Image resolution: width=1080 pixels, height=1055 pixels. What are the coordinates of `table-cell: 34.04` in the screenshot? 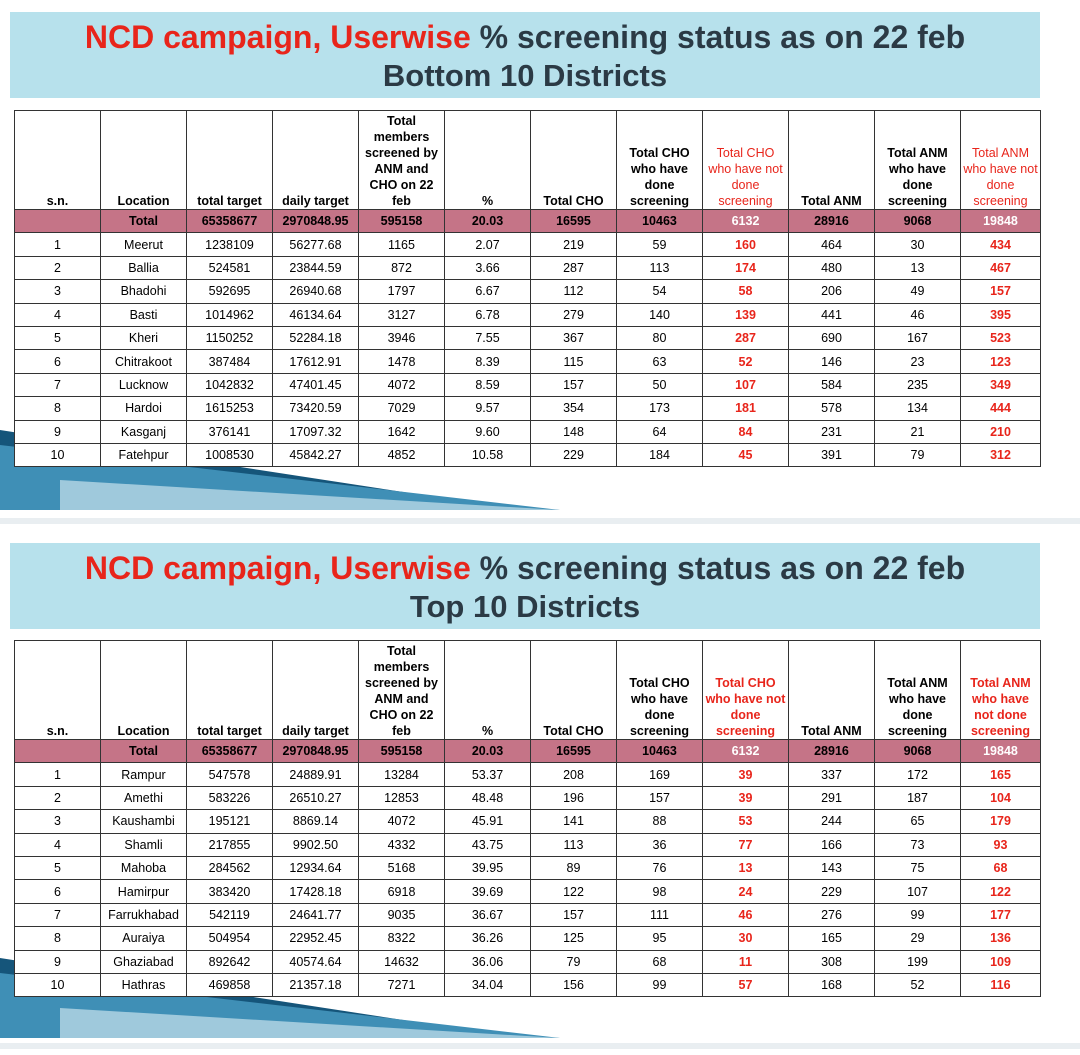 It's located at (487, 985).